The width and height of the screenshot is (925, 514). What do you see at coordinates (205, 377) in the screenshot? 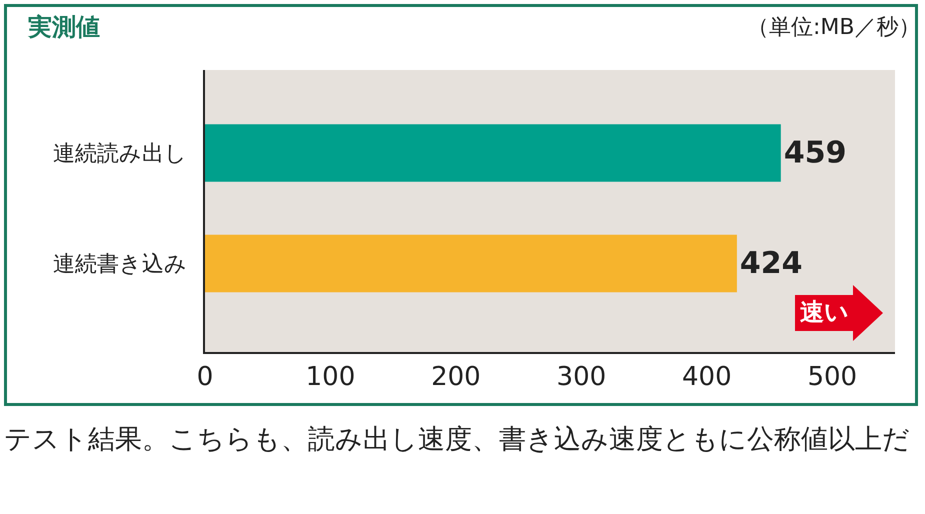
I see `x-tick-label: 0` at bounding box center [205, 377].